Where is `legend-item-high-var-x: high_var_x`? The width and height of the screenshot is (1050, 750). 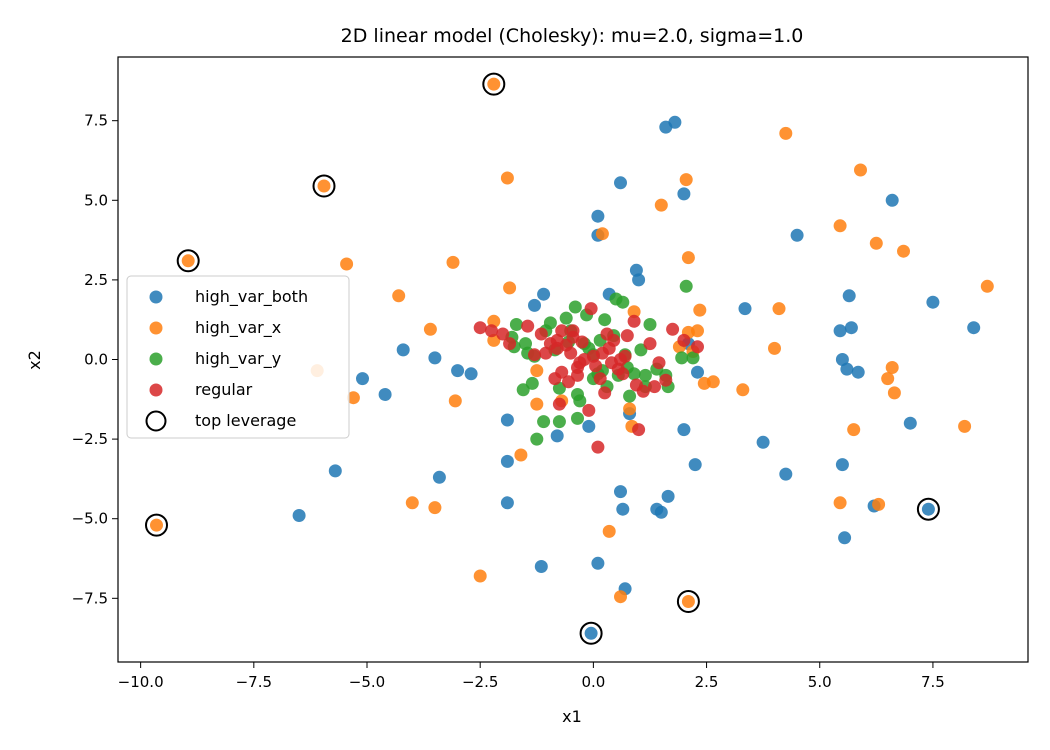
legend-item-high-var-x: high_var_x is located at coordinates (215, 328).